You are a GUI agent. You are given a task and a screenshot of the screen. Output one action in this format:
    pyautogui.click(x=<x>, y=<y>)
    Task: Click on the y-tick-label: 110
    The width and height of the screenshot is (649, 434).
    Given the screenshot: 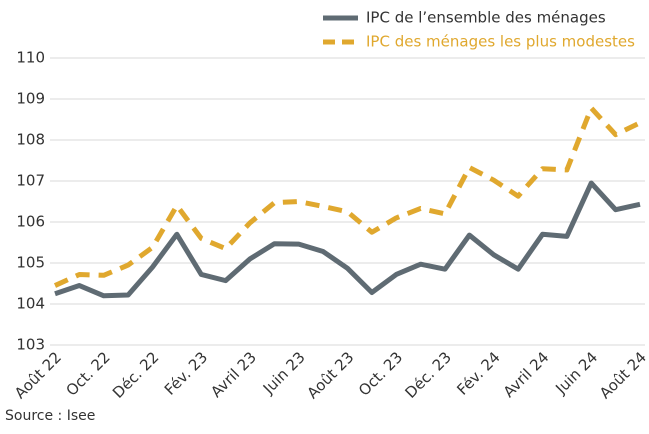 What is the action you would take?
    pyautogui.click(x=30, y=58)
    